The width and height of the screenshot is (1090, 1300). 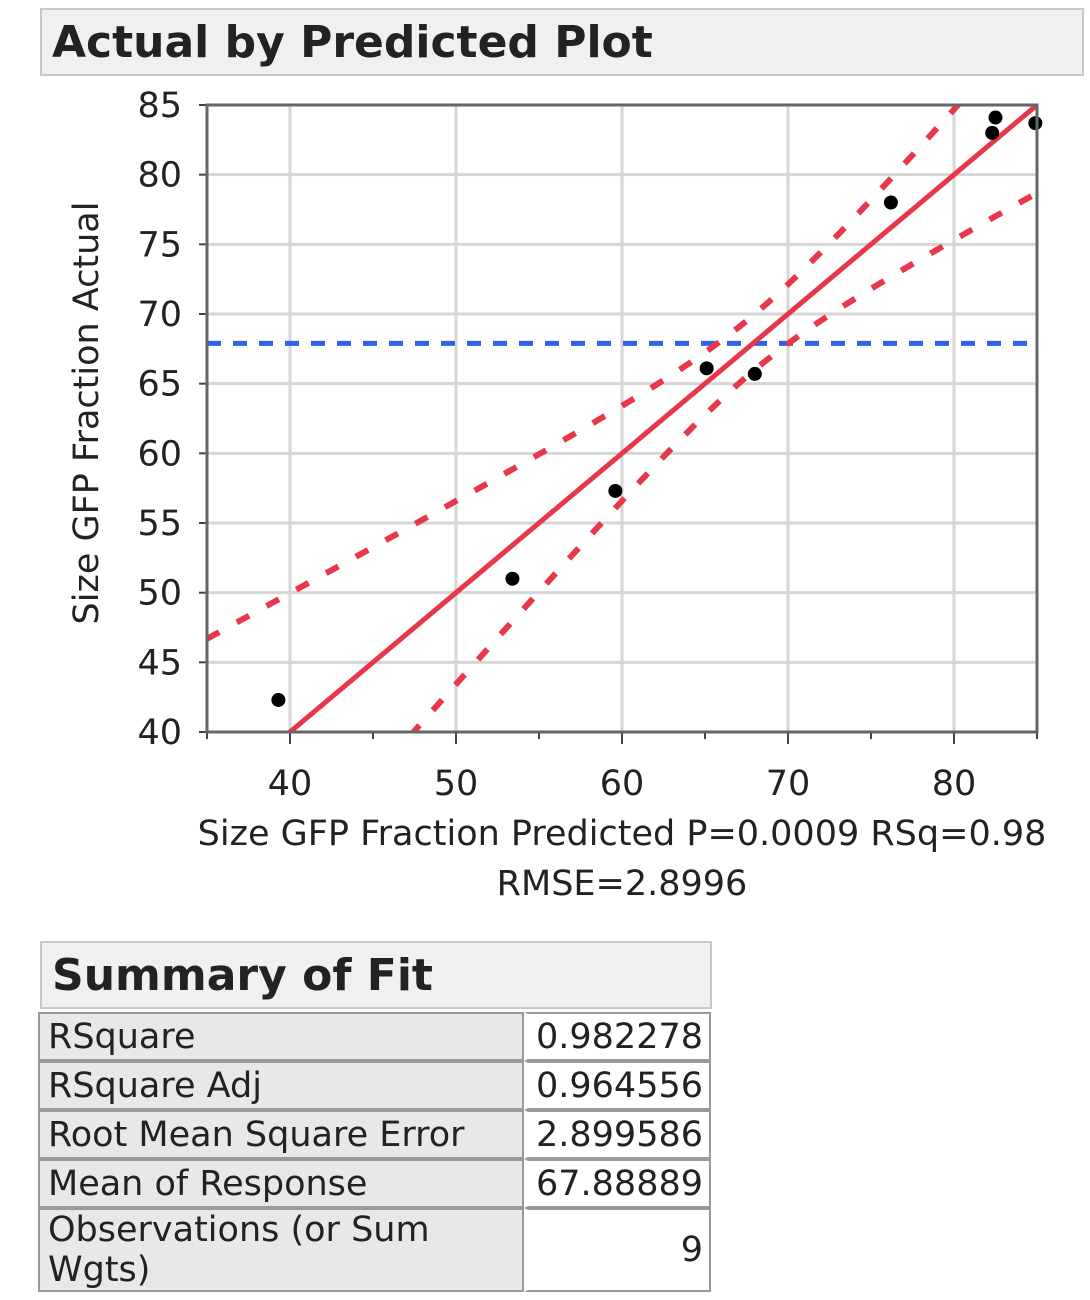 What do you see at coordinates (618, 1183) in the screenshot?
I see `summary-value: 67.88889` at bounding box center [618, 1183].